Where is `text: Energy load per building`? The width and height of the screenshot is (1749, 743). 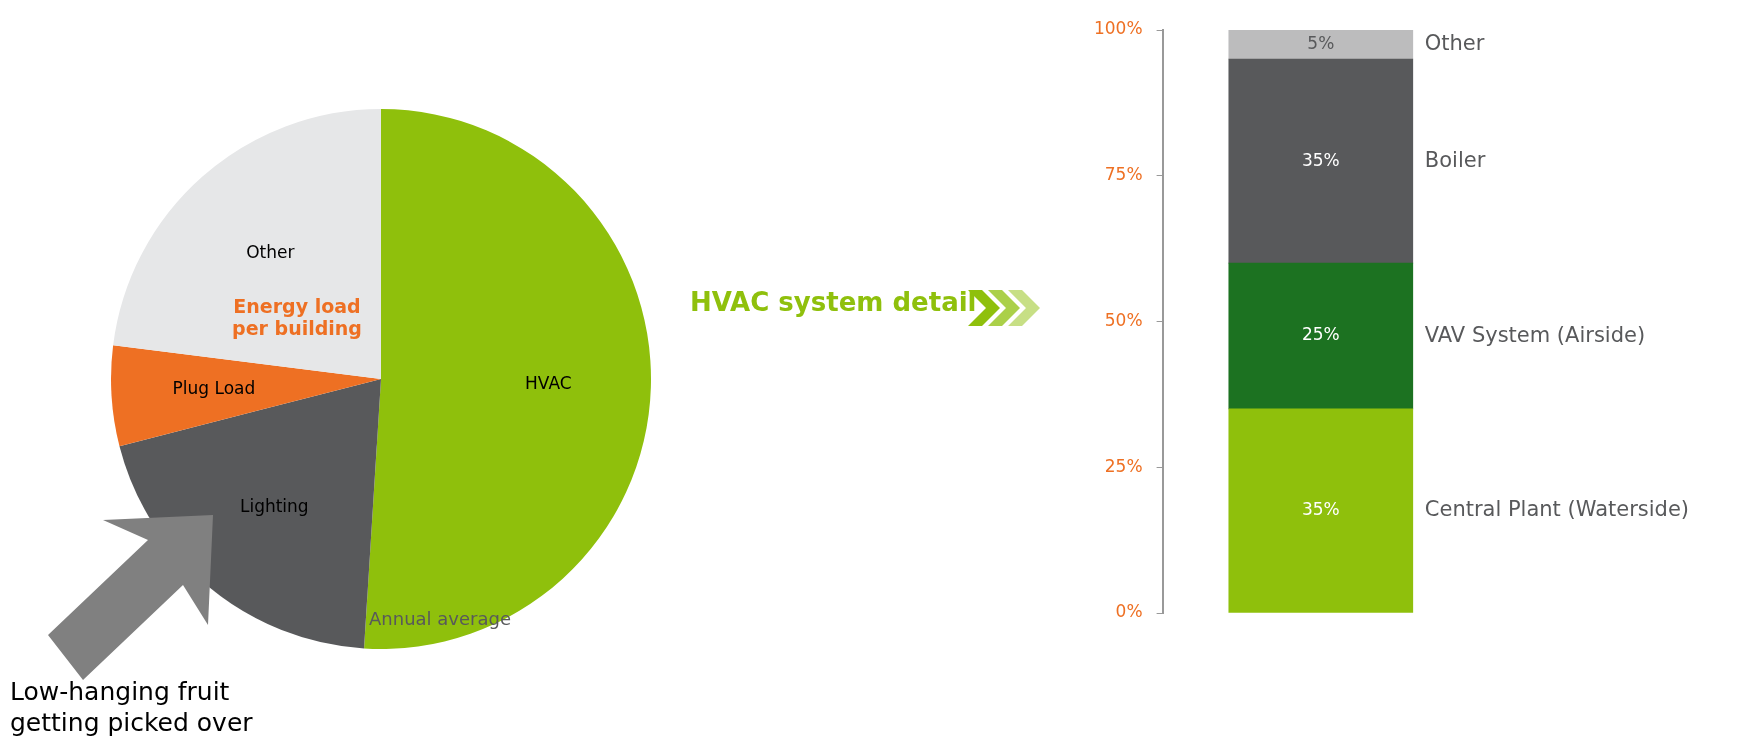 text: Energy load per building is located at coordinates (297, 317).